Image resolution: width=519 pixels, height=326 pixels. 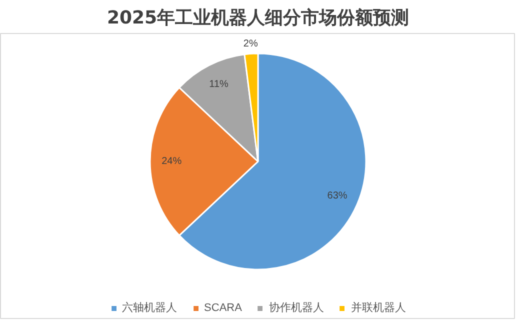 What do you see at coordinates (296, 308) in the screenshot?
I see `legend-label: 协作机器人` at bounding box center [296, 308].